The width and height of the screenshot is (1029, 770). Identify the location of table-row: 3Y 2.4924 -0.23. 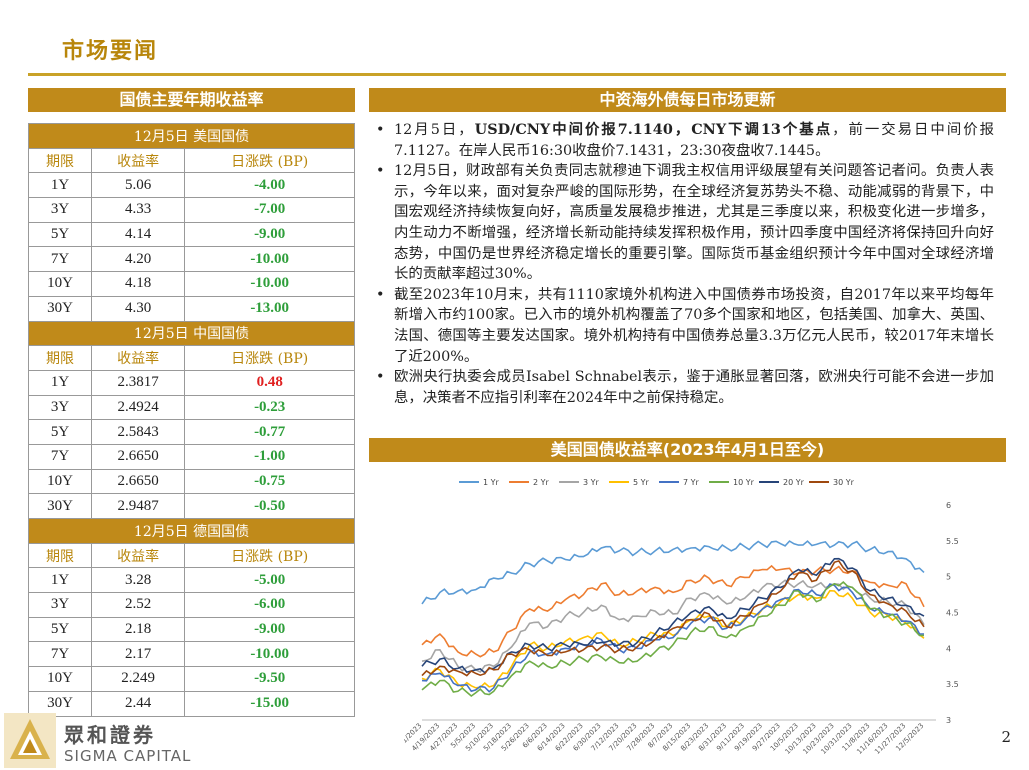
(191, 407).